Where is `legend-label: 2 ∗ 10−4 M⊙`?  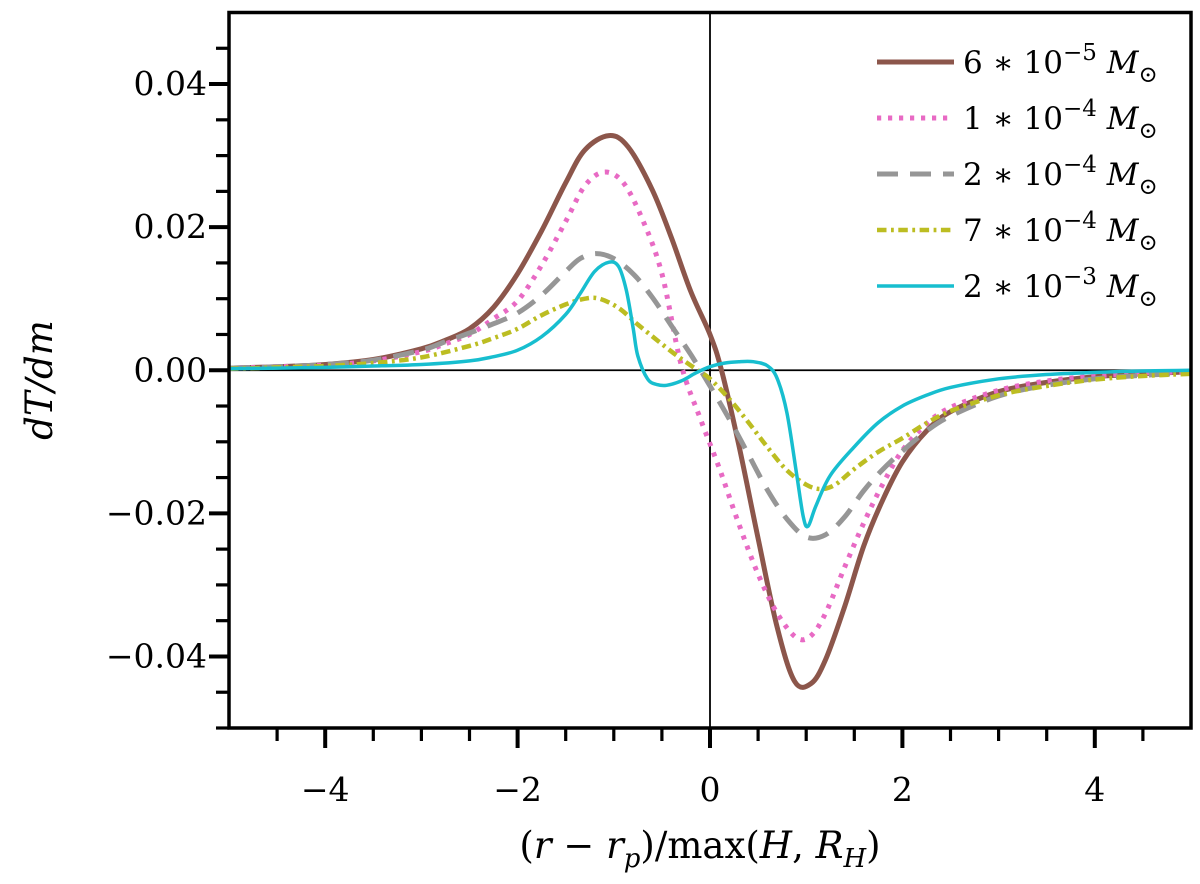
legend-label: 2 ∗ 10−4 M⊙ is located at coordinates (1060, 176).